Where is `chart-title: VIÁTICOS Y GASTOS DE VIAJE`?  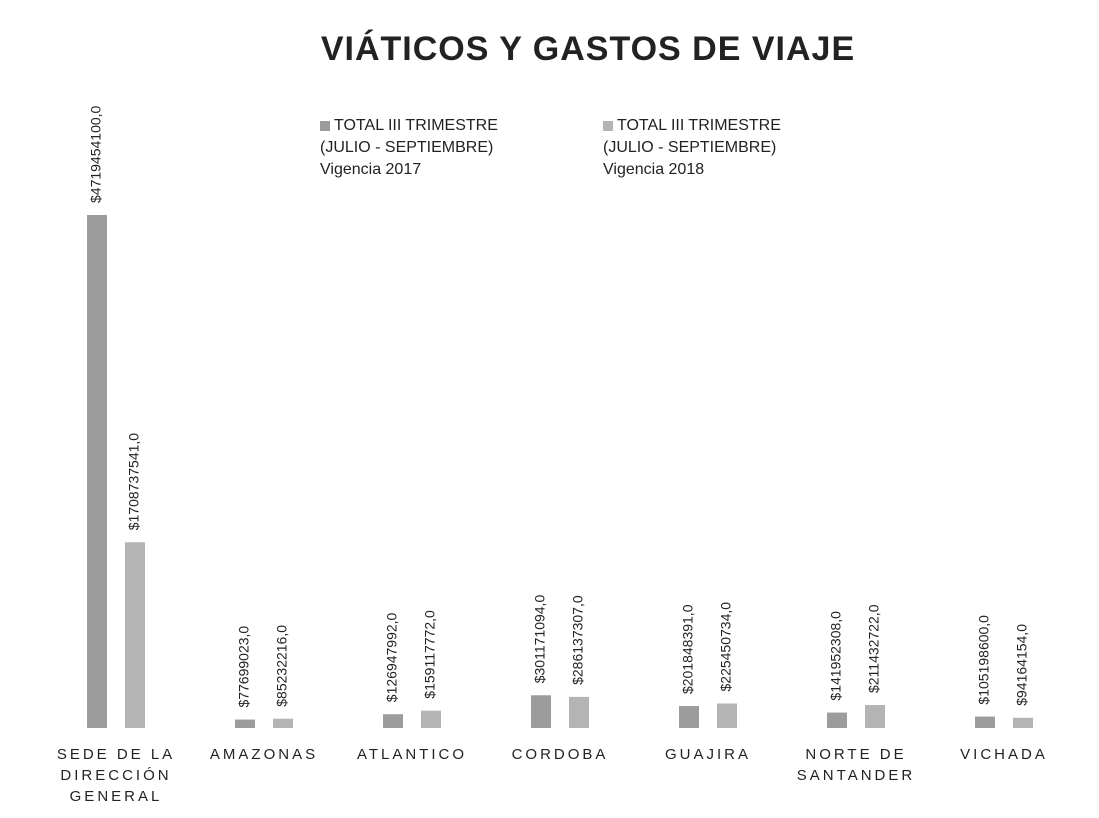 chart-title: VIÁTICOS Y GASTOS DE VIAJE is located at coordinates (588, 49).